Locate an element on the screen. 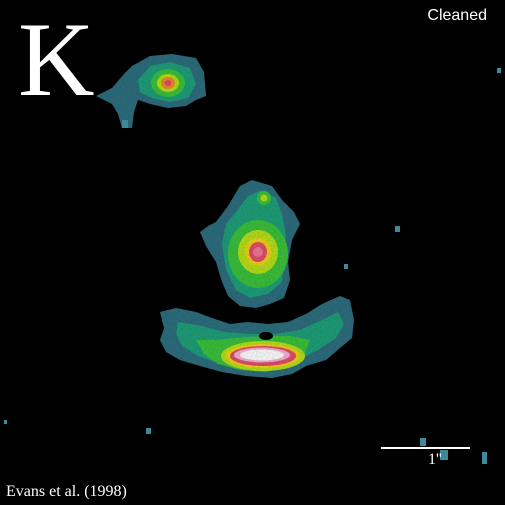  arc-structure is located at coordinates (257, 337).